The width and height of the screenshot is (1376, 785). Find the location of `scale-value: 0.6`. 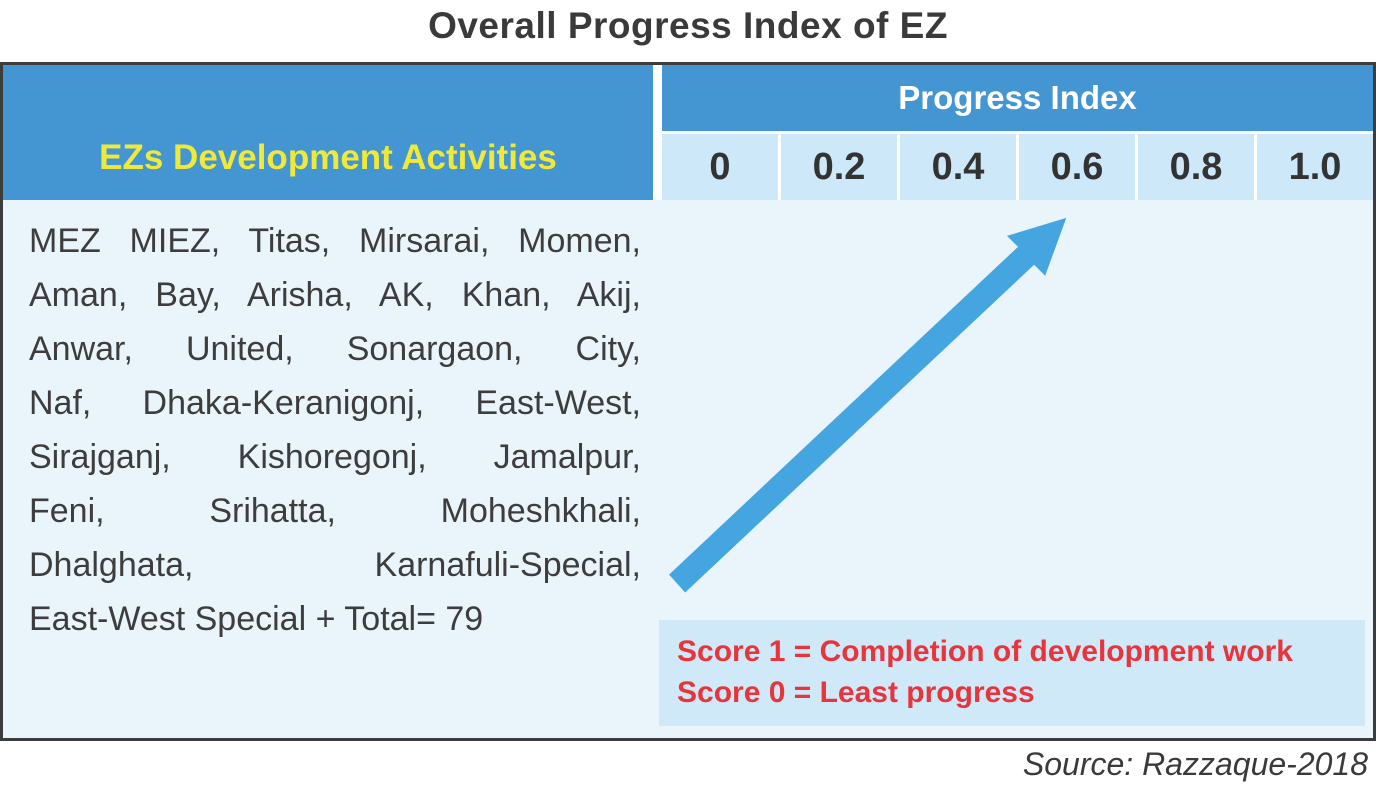

scale-value: 0.6 is located at coordinates (1077, 167).